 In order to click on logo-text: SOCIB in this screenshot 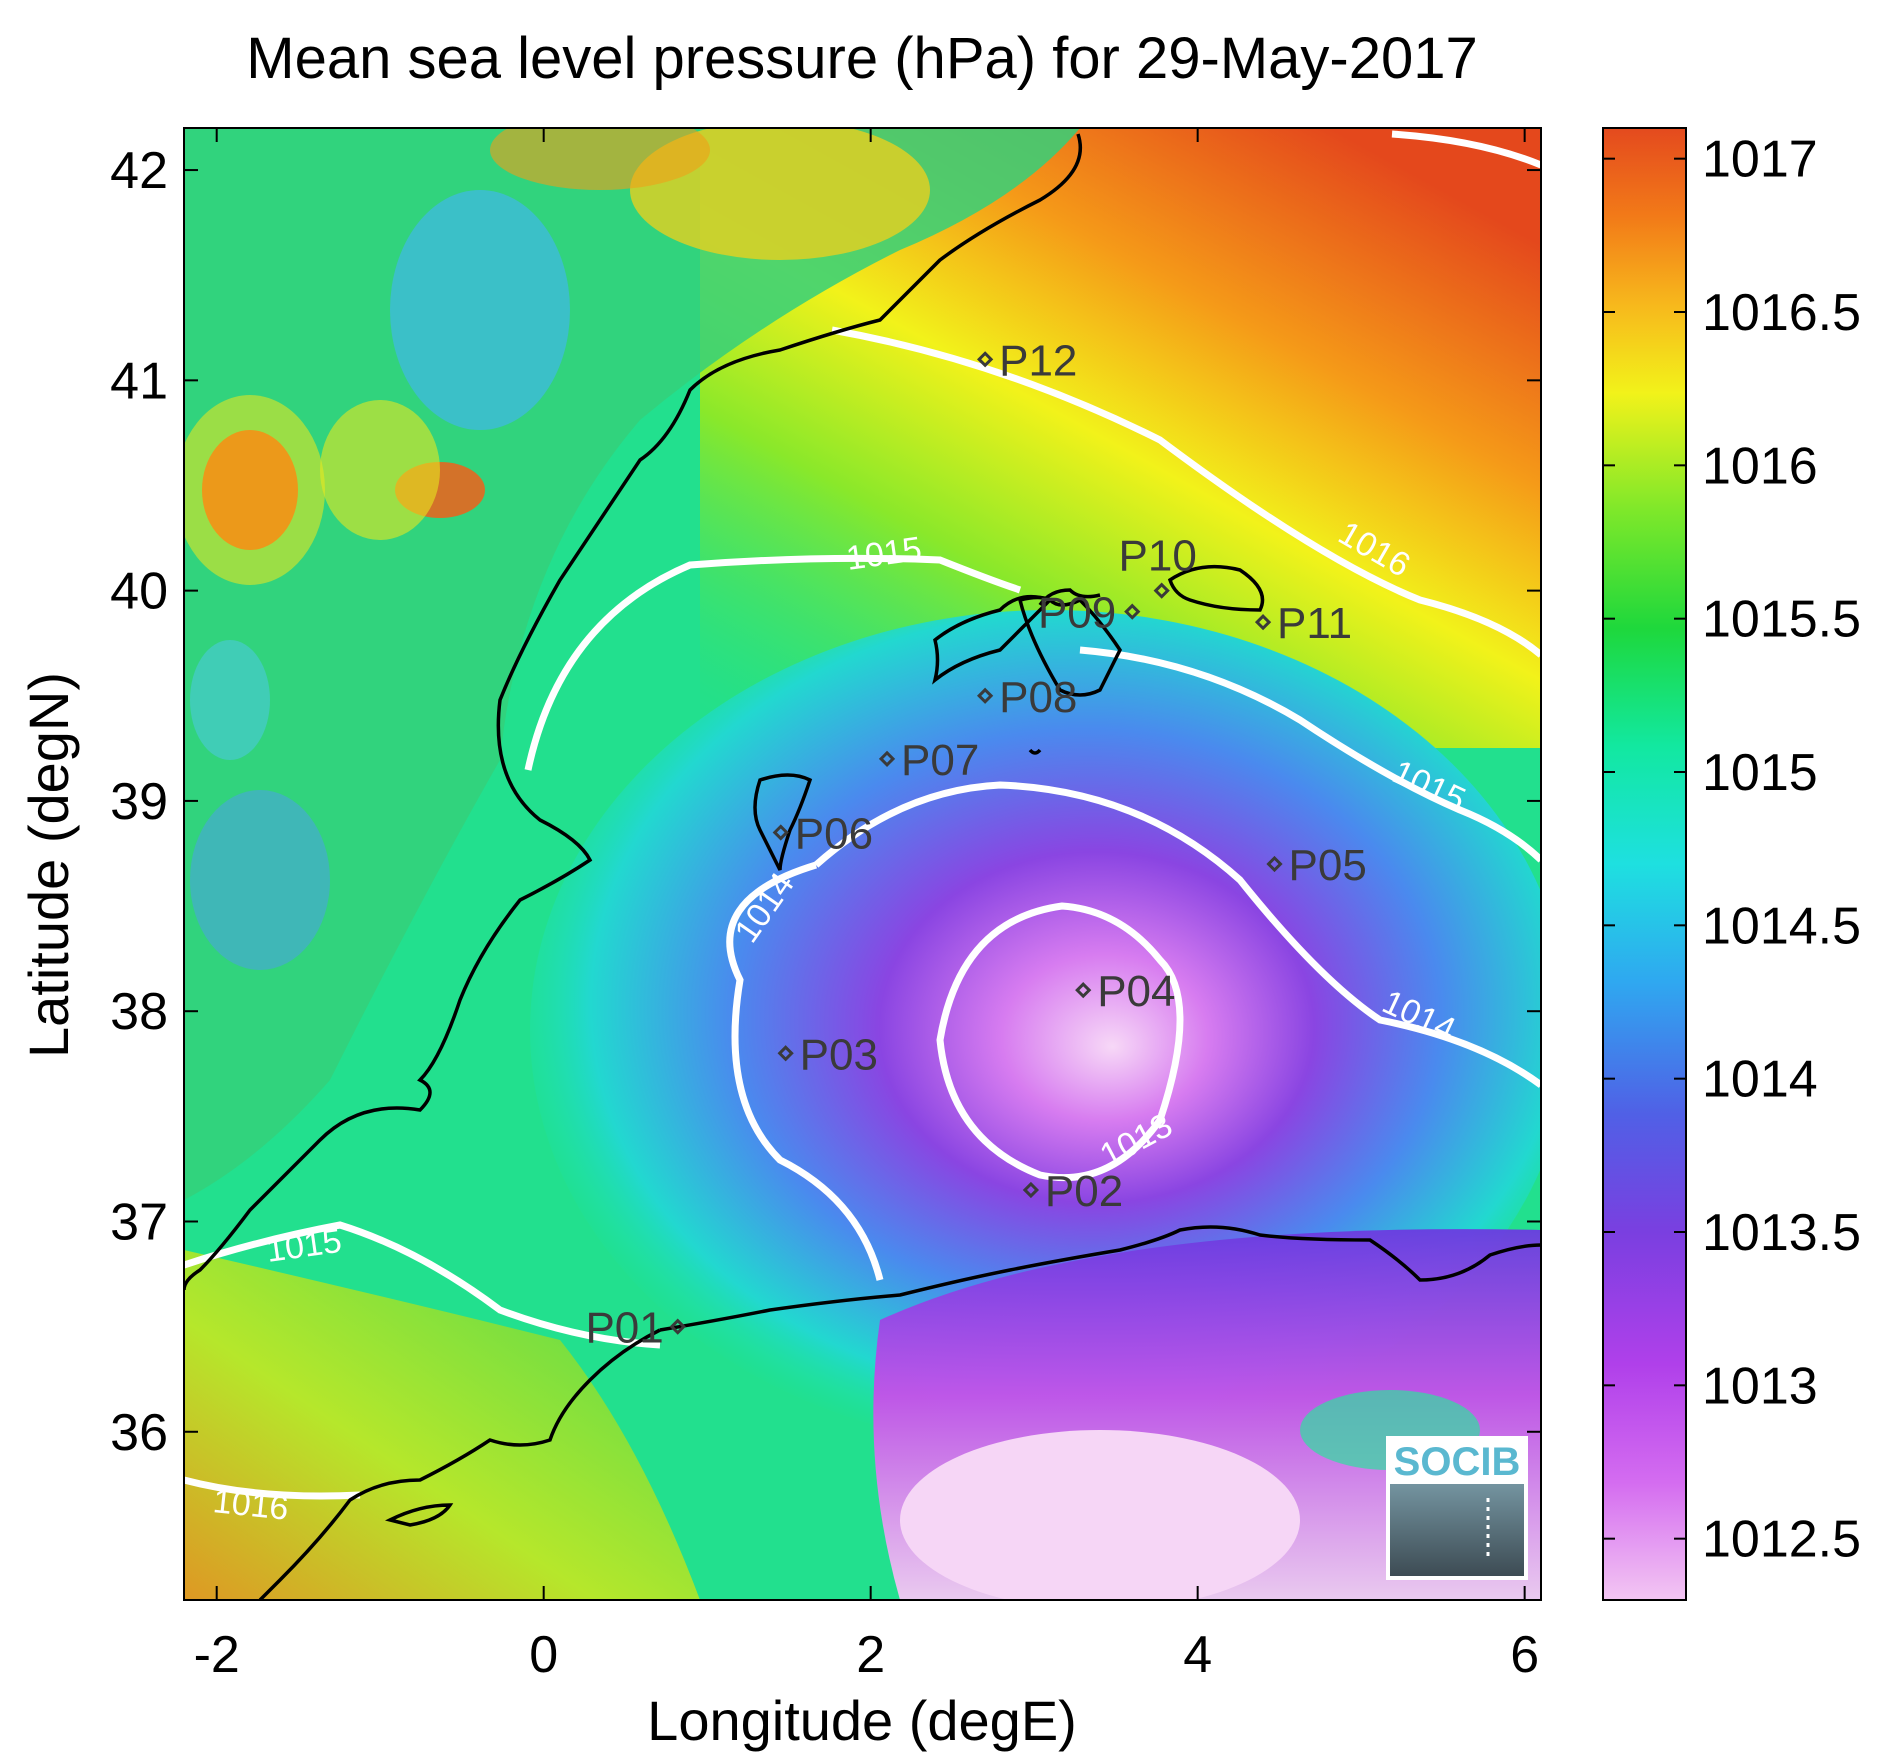, I will do `click(1457, 1462)`.